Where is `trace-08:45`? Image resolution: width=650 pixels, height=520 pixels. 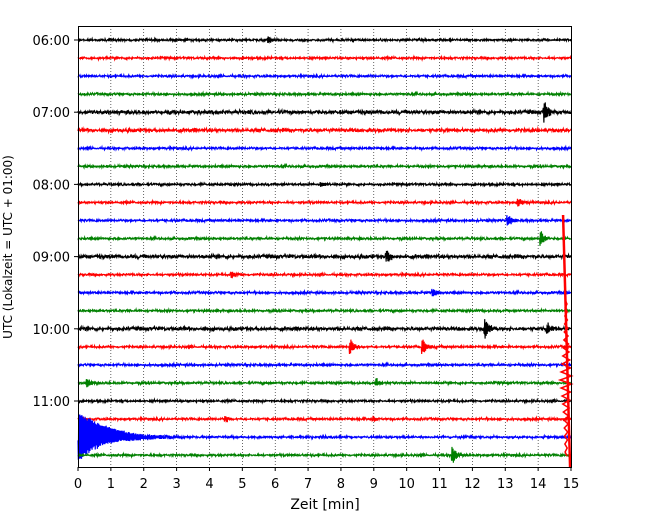 trace-08:45 is located at coordinates (324, 238).